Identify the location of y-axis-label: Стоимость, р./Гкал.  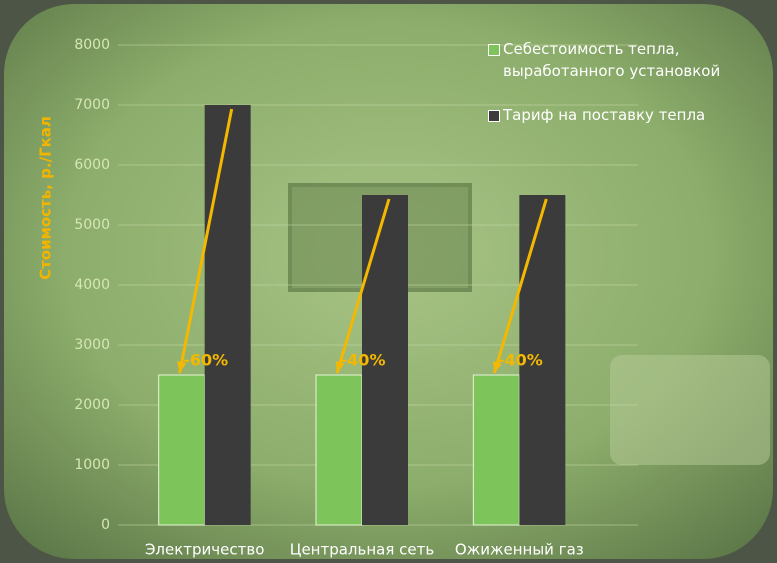
(46, 198).